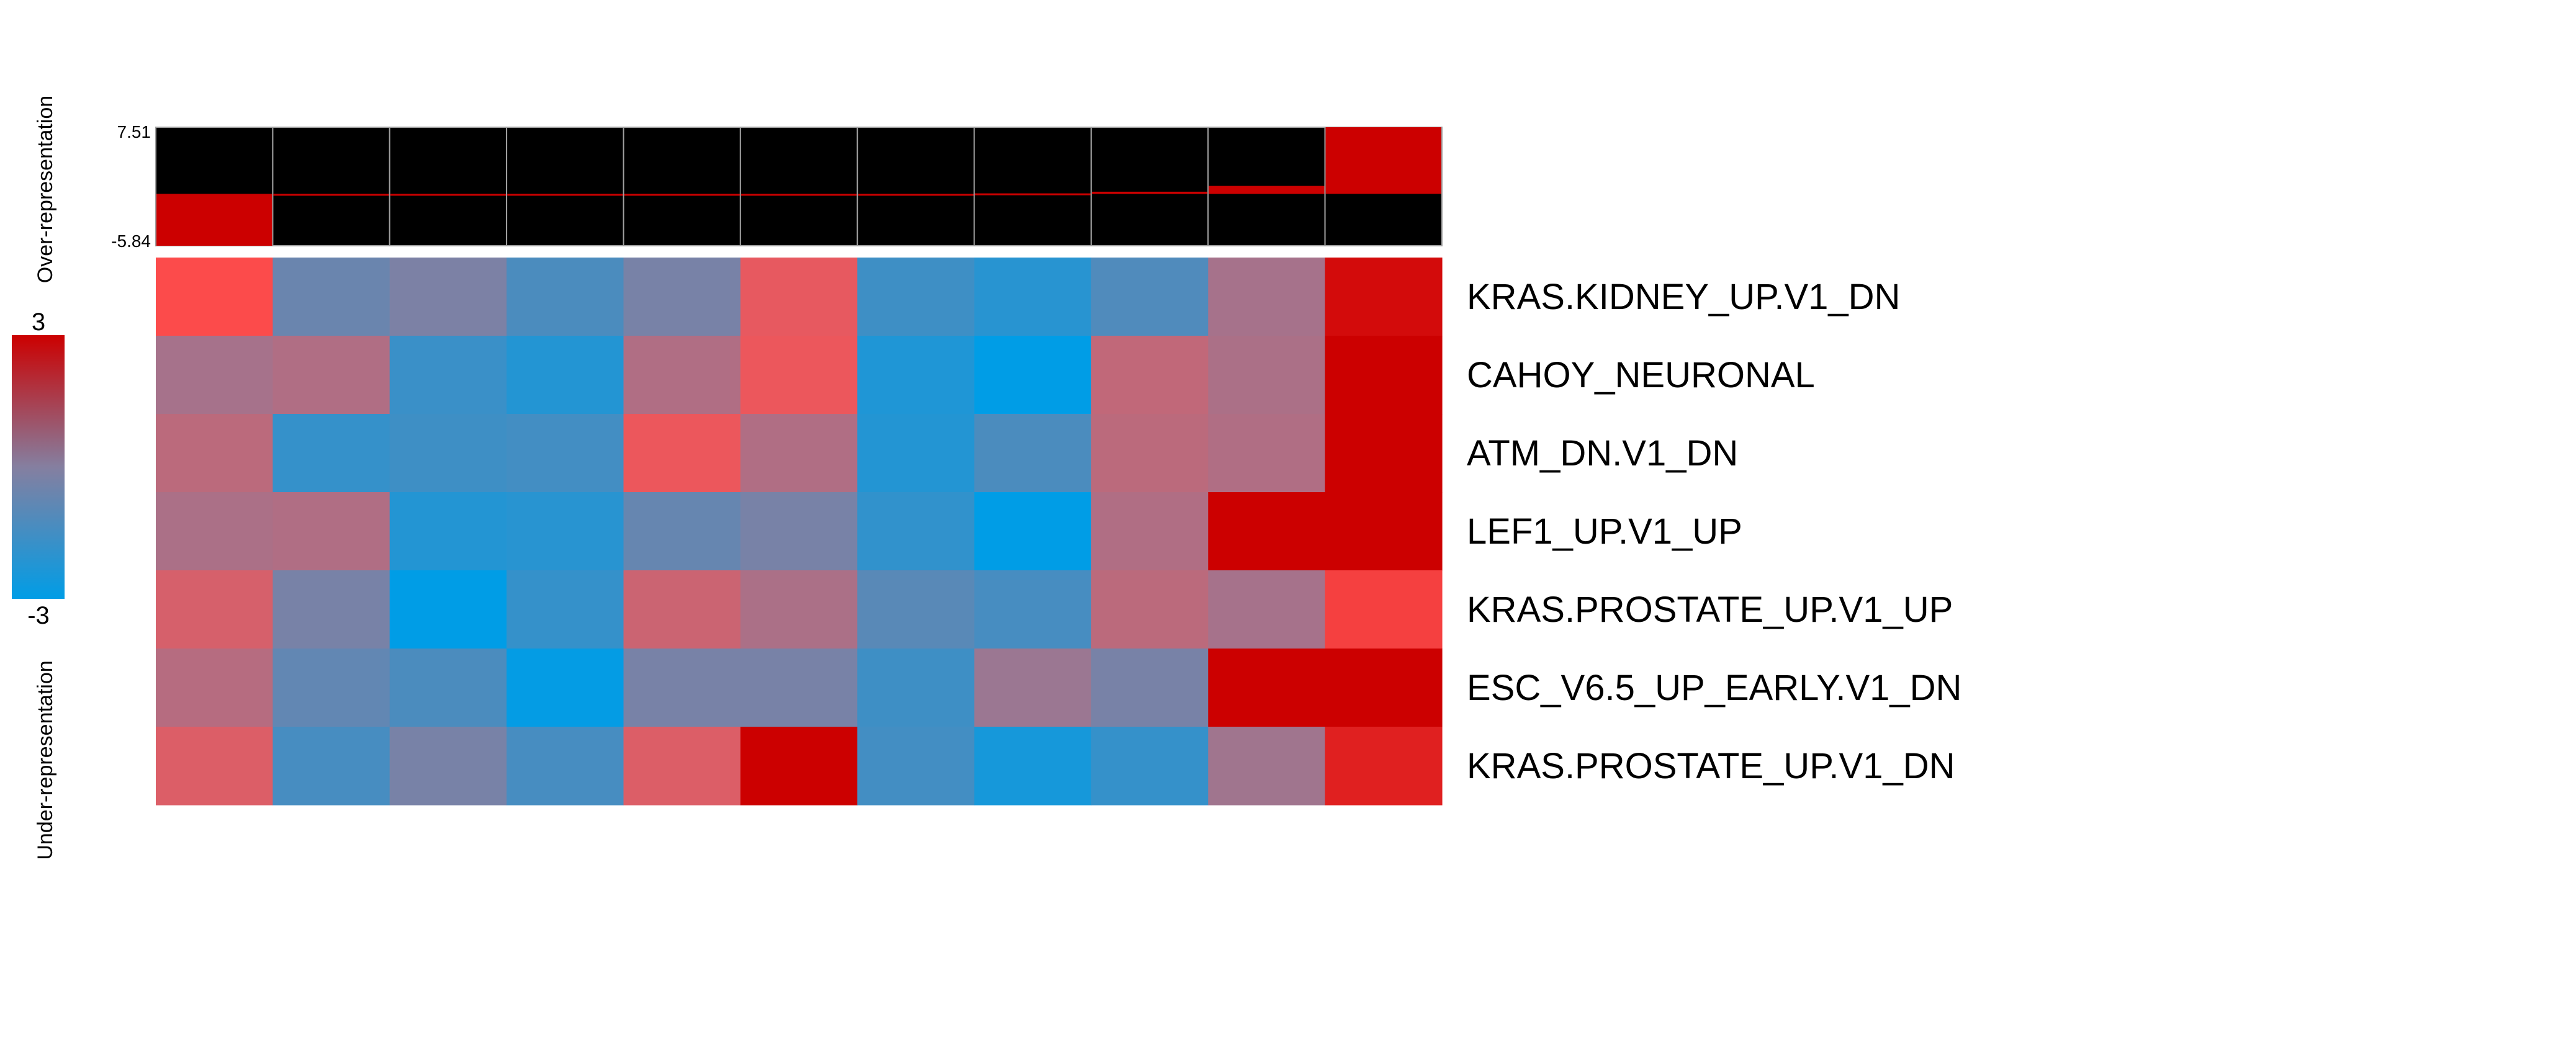  What do you see at coordinates (134, 131) in the screenshot?
I see `top-bar-max-label: 7.51` at bounding box center [134, 131].